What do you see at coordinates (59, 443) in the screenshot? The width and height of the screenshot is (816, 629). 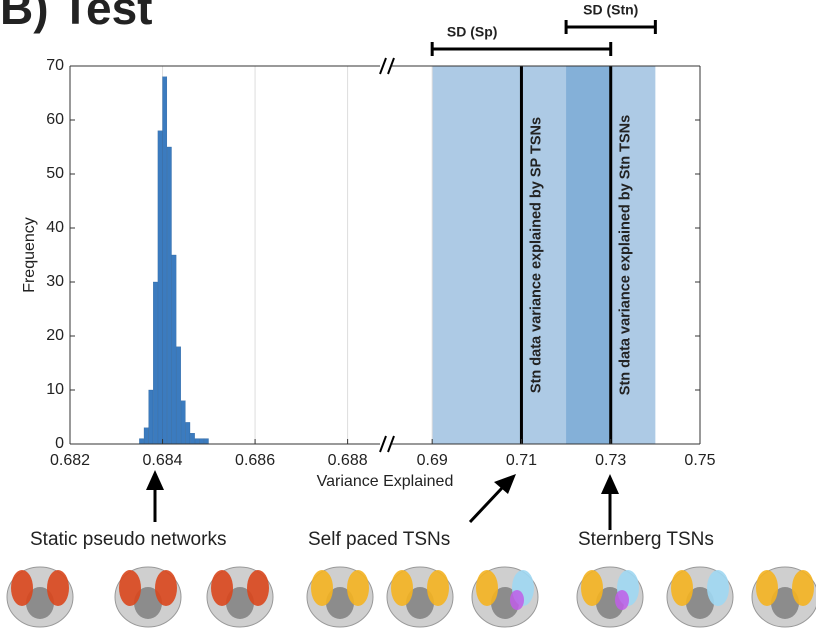 I see `y-tick-label: 0` at bounding box center [59, 443].